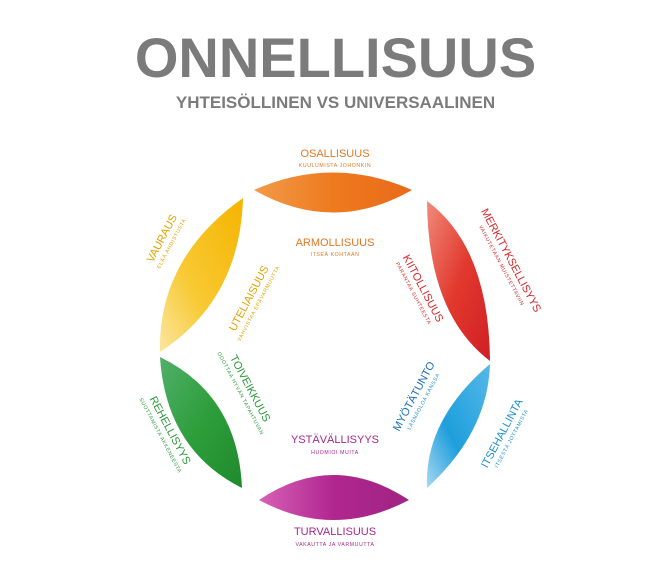 This screenshot has width=671, height=568. I want to click on sub-ystavallisyys: HUOMIOI MUITA, so click(335, 453).